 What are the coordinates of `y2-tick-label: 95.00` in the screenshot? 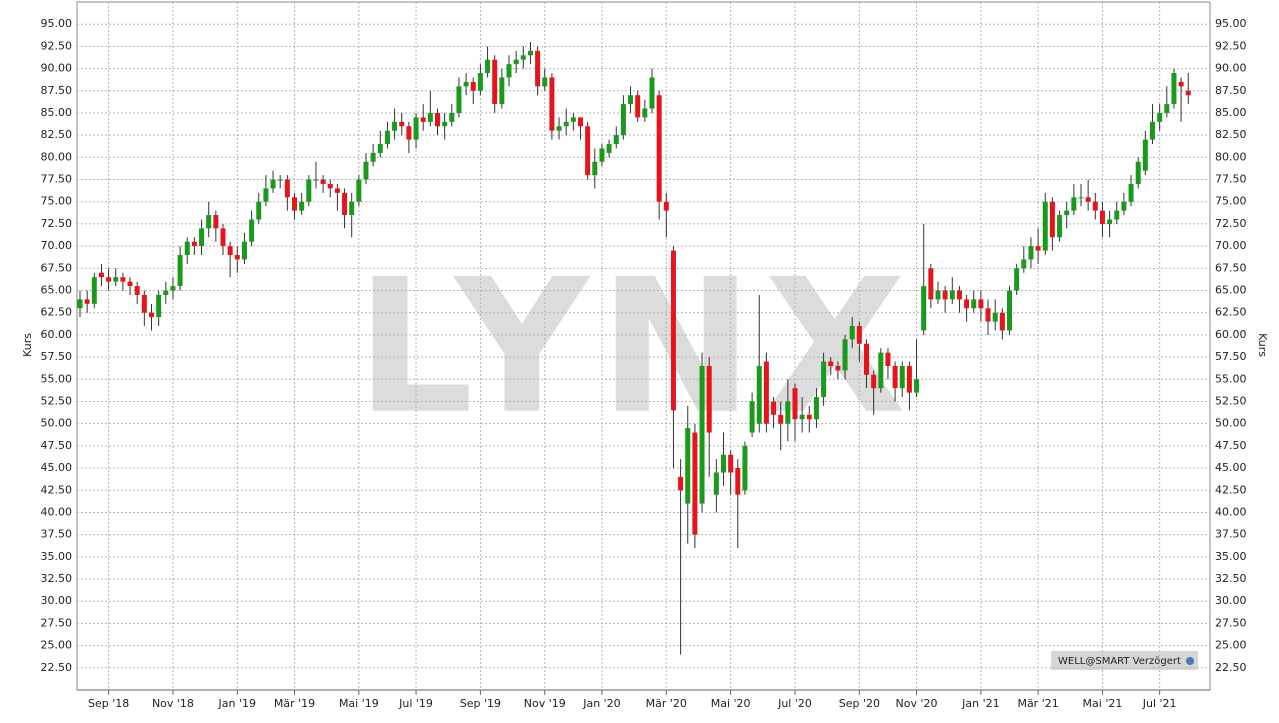 It's located at (1231, 23).